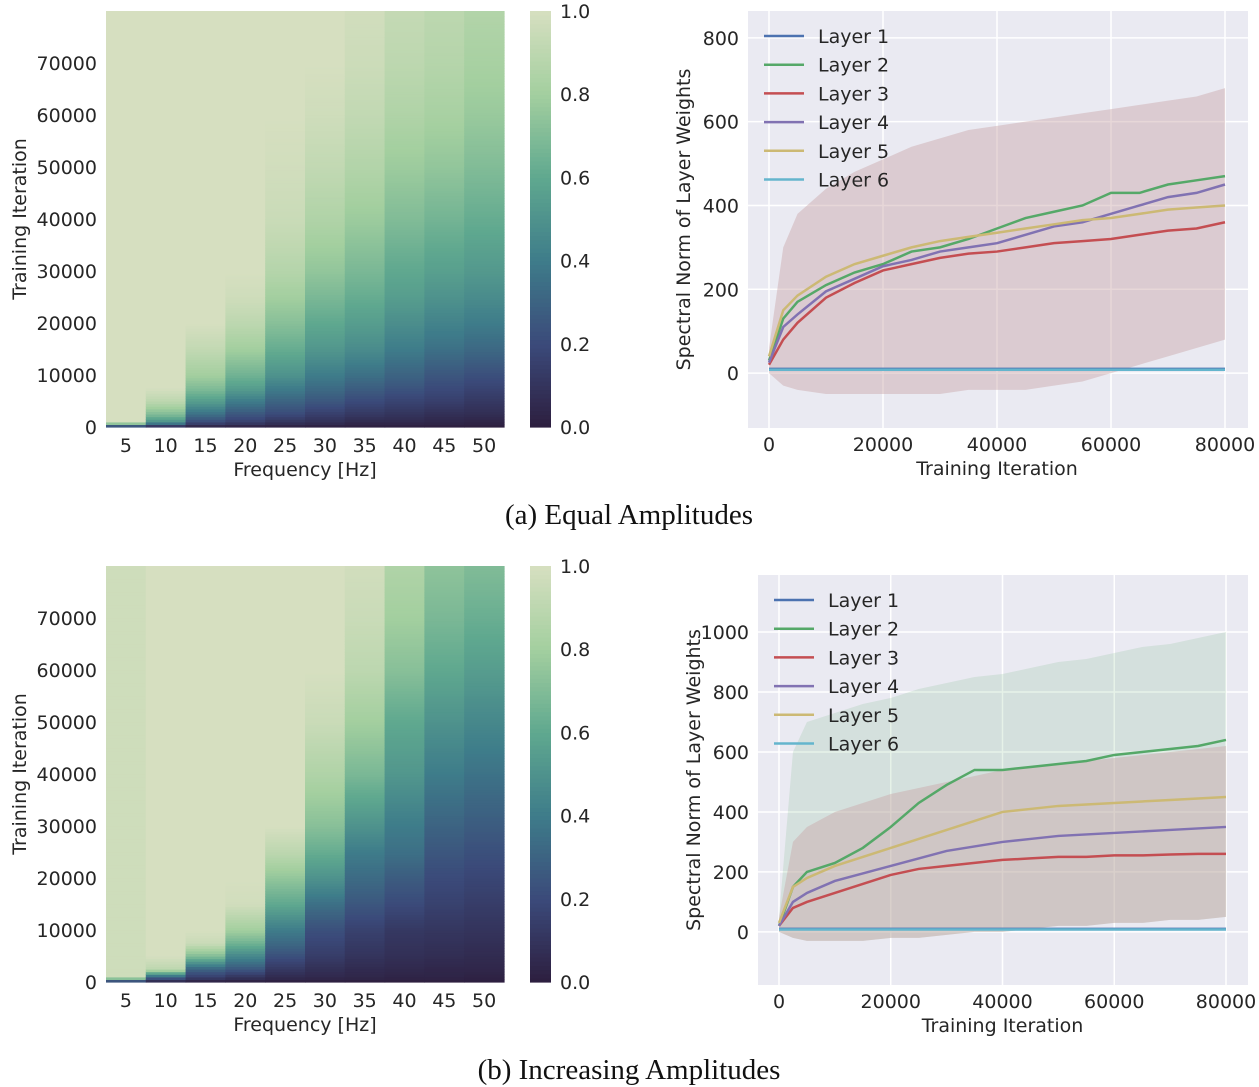 The width and height of the screenshot is (1259, 1087). I want to click on series-line, so click(1002, 876).